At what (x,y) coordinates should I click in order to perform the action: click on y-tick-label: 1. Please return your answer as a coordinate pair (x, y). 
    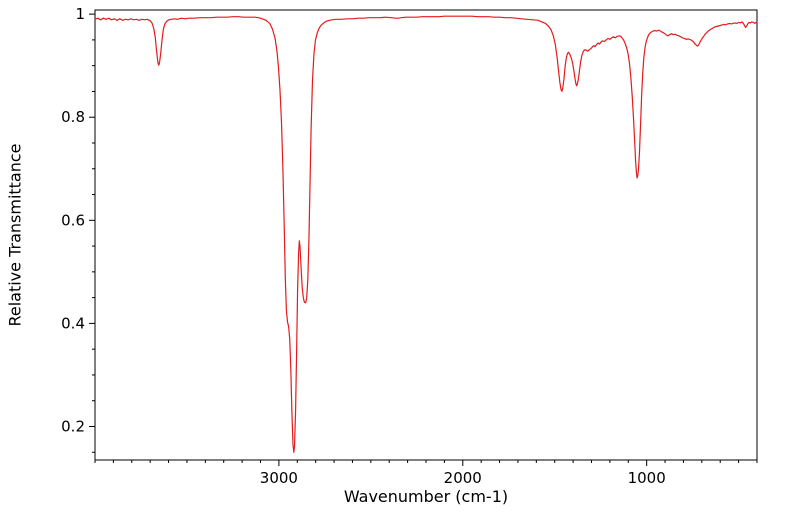
    Looking at the image, I should click on (80, 14).